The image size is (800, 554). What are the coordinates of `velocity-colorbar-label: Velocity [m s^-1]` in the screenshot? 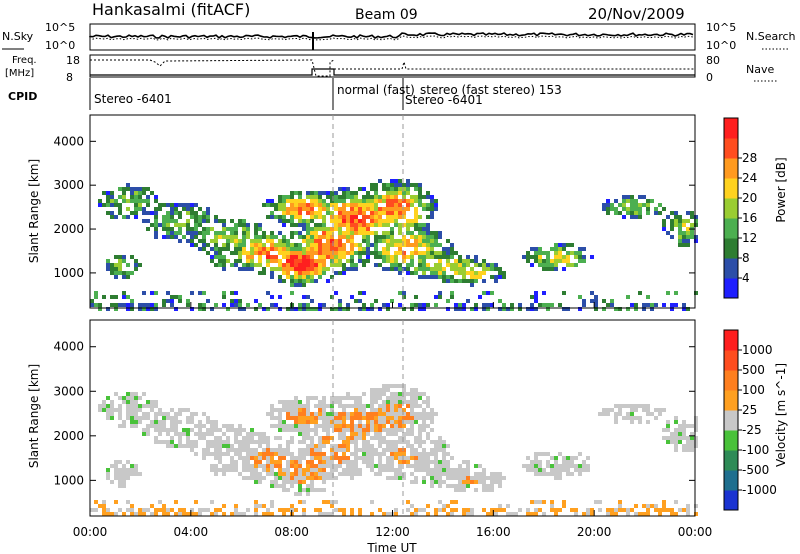 It's located at (781, 415).